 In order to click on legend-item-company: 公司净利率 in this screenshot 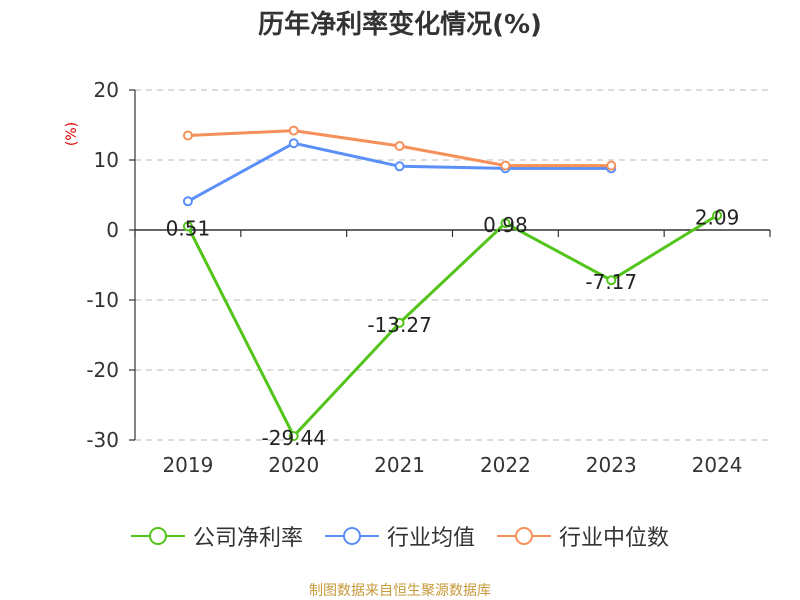, I will do `click(216, 536)`.